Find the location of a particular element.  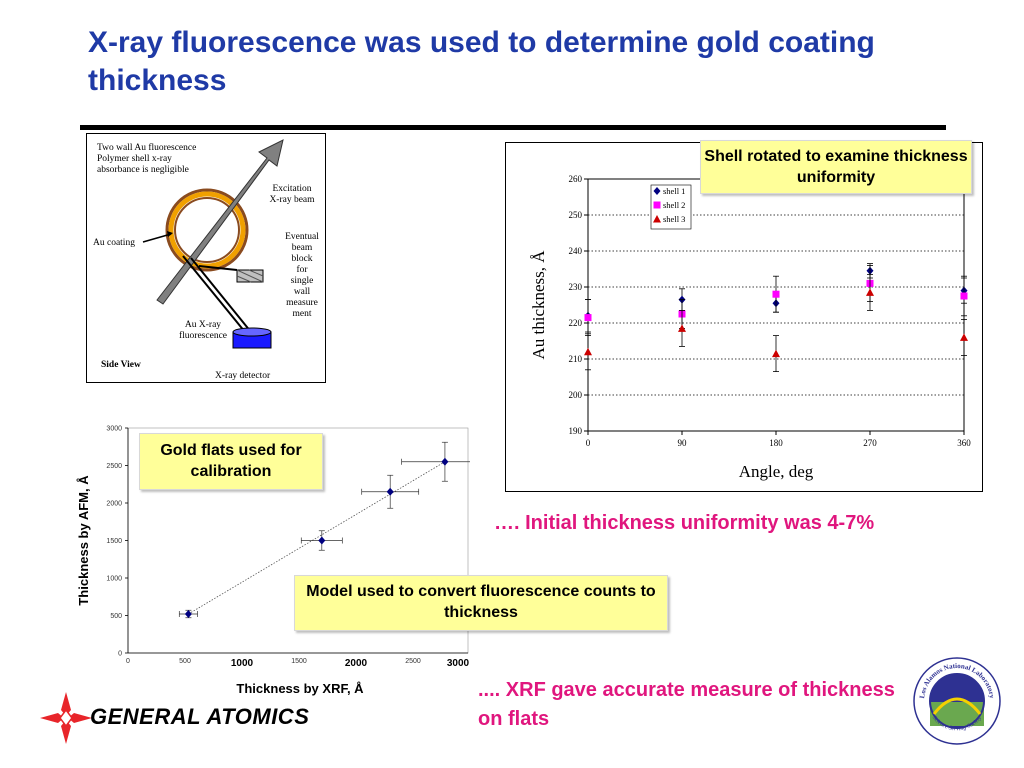

angle-chart-x-tick-label: 0 is located at coordinates (588, 443).